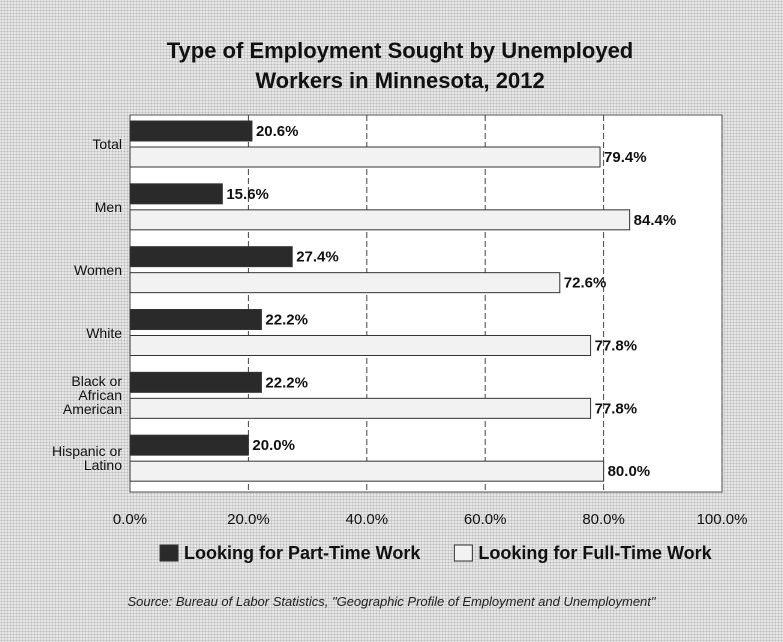 The height and width of the screenshot is (642, 783). What do you see at coordinates (655, 220) in the screenshot?
I see `data-label: 84.4%` at bounding box center [655, 220].